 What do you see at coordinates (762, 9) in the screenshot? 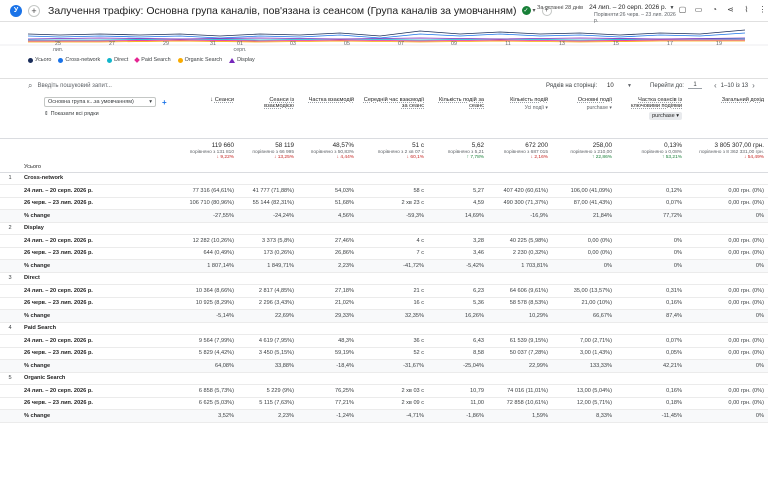
I see `more-icon: ⋮` at bounding box center [762, 9].